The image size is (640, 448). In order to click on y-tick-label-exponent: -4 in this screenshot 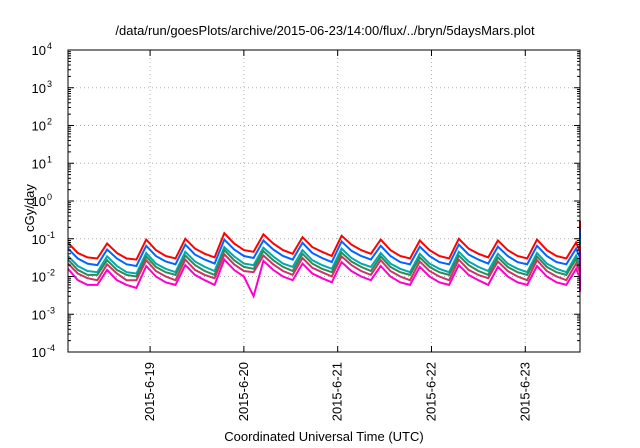, I will do `click(51, 348)`.